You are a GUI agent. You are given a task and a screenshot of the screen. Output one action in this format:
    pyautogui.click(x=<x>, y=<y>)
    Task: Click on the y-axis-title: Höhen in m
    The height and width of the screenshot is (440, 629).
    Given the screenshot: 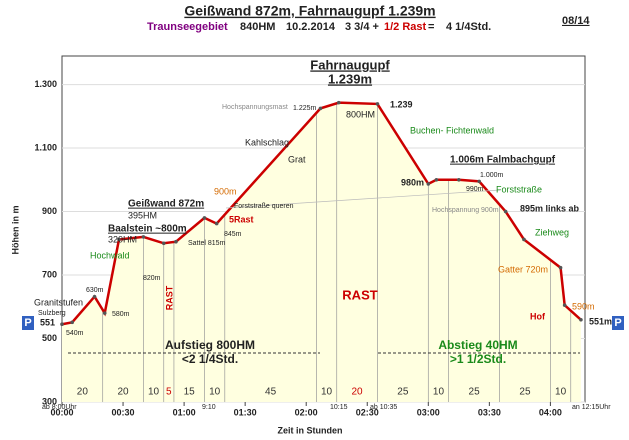 What is the action you would take?
    pyautogui.click(x=15, y=230)
    